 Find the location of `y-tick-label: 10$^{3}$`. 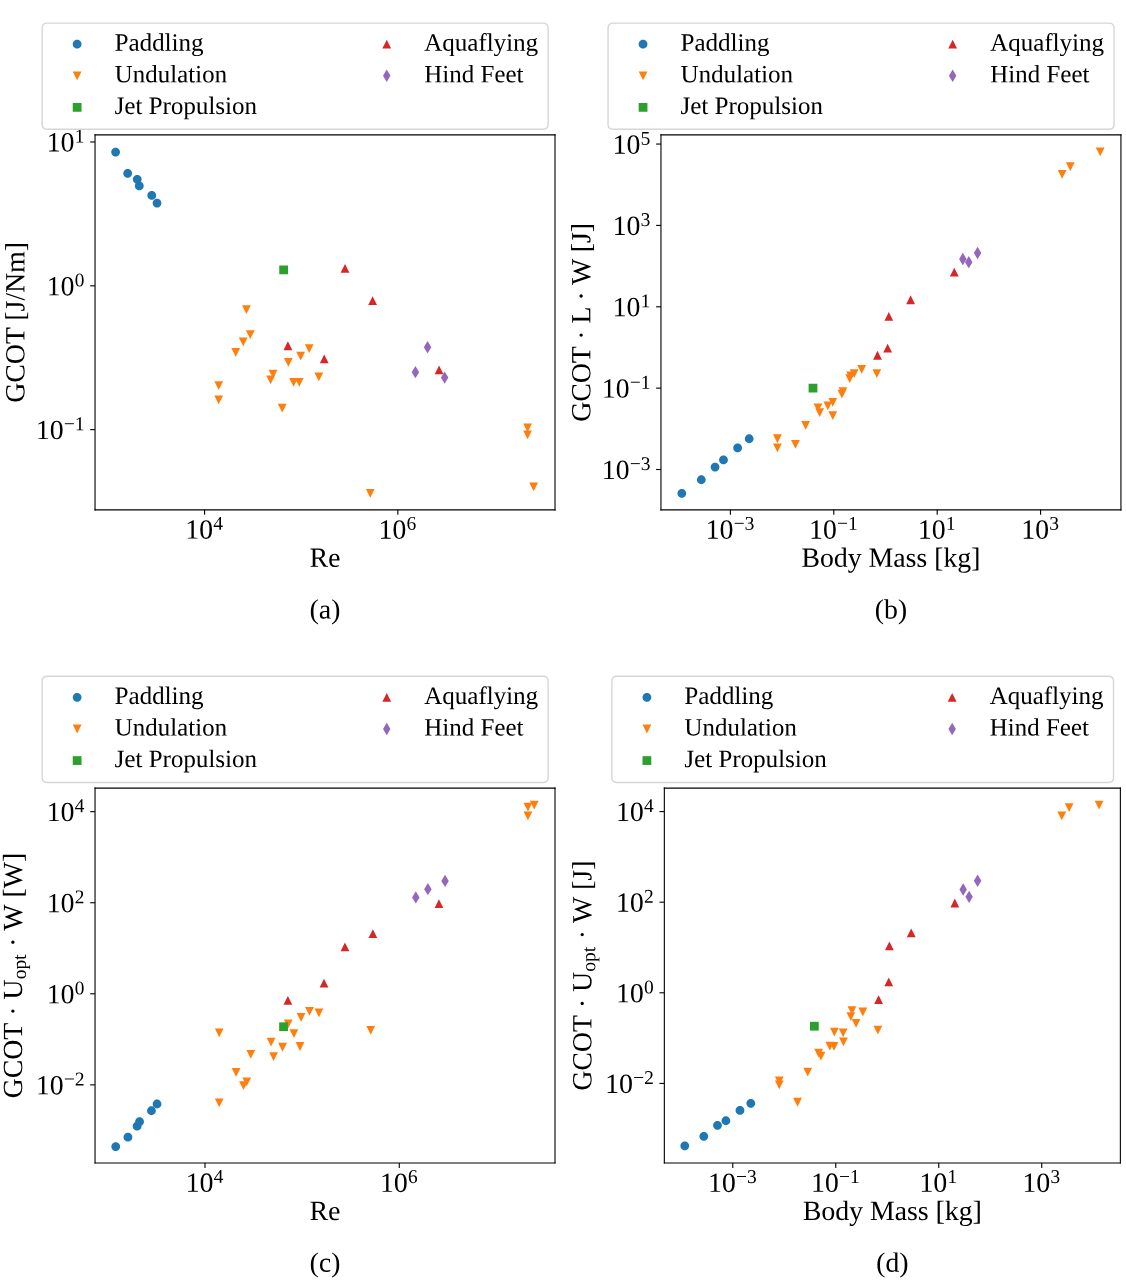

y-tick-label: 10$^{3}$ is located at coordinates (632, 224).